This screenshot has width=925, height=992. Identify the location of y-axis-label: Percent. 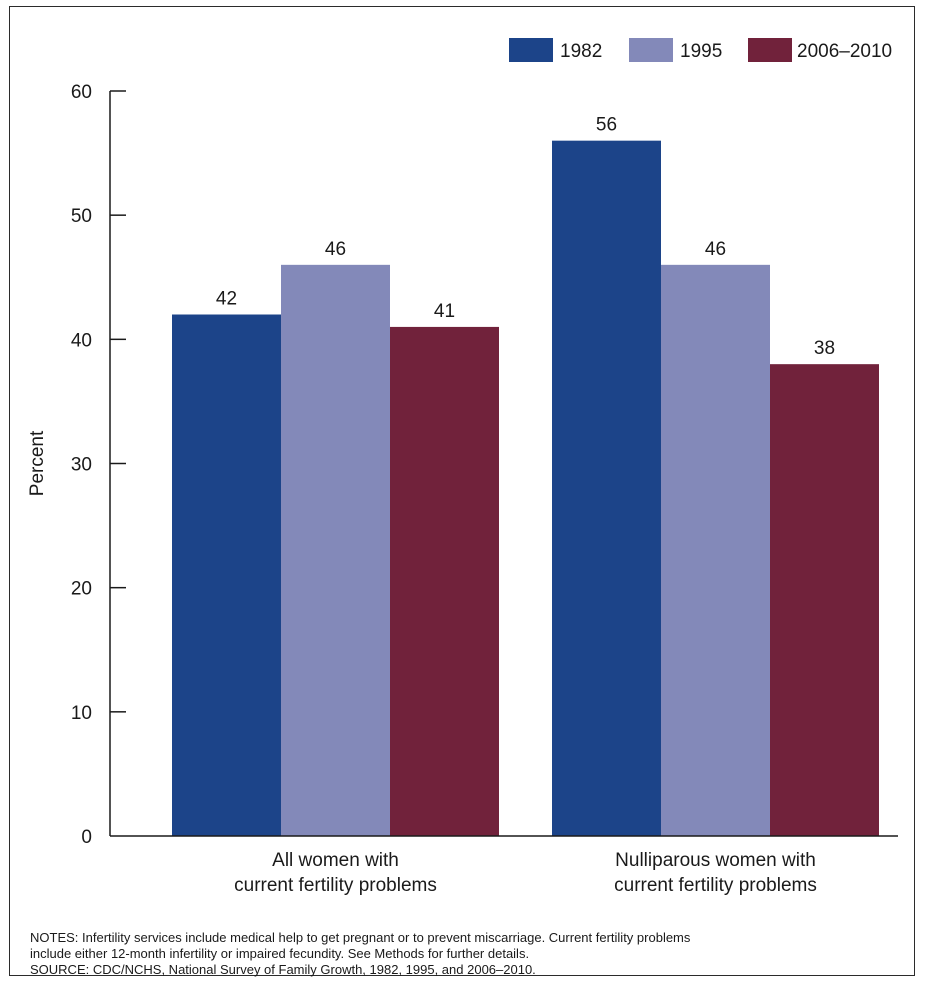
(37, 463).